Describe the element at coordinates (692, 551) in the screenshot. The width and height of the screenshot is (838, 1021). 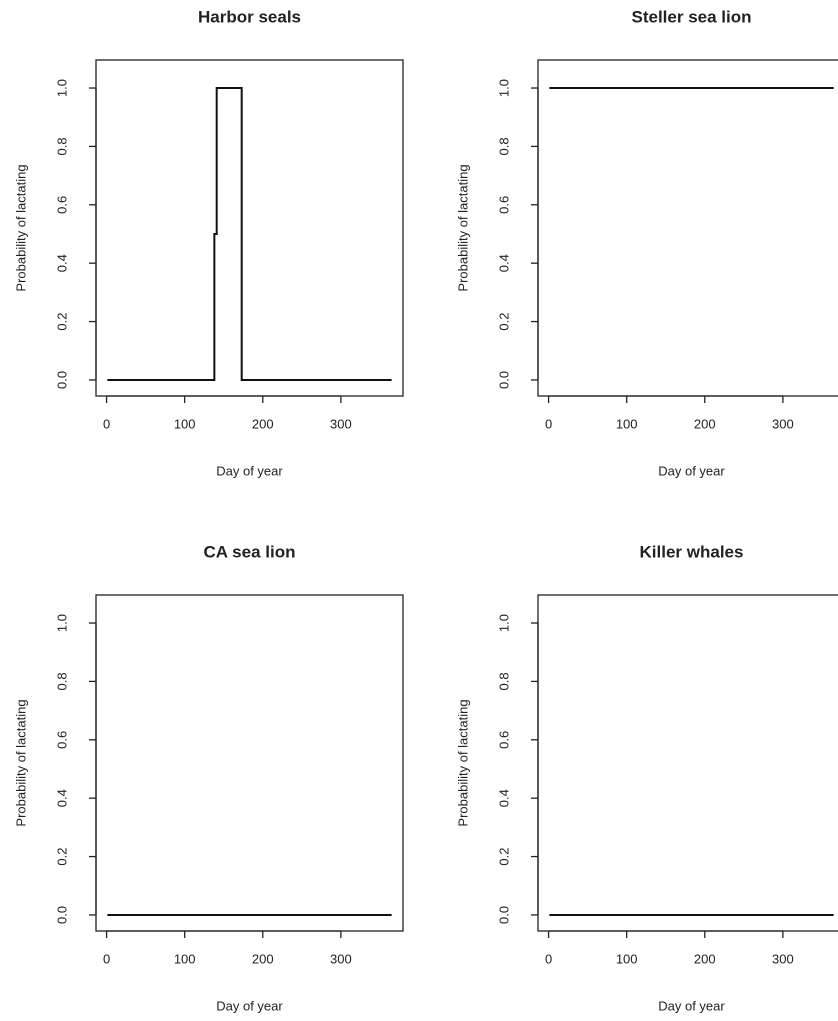
I see `panel-title: Killer whales` at that location.